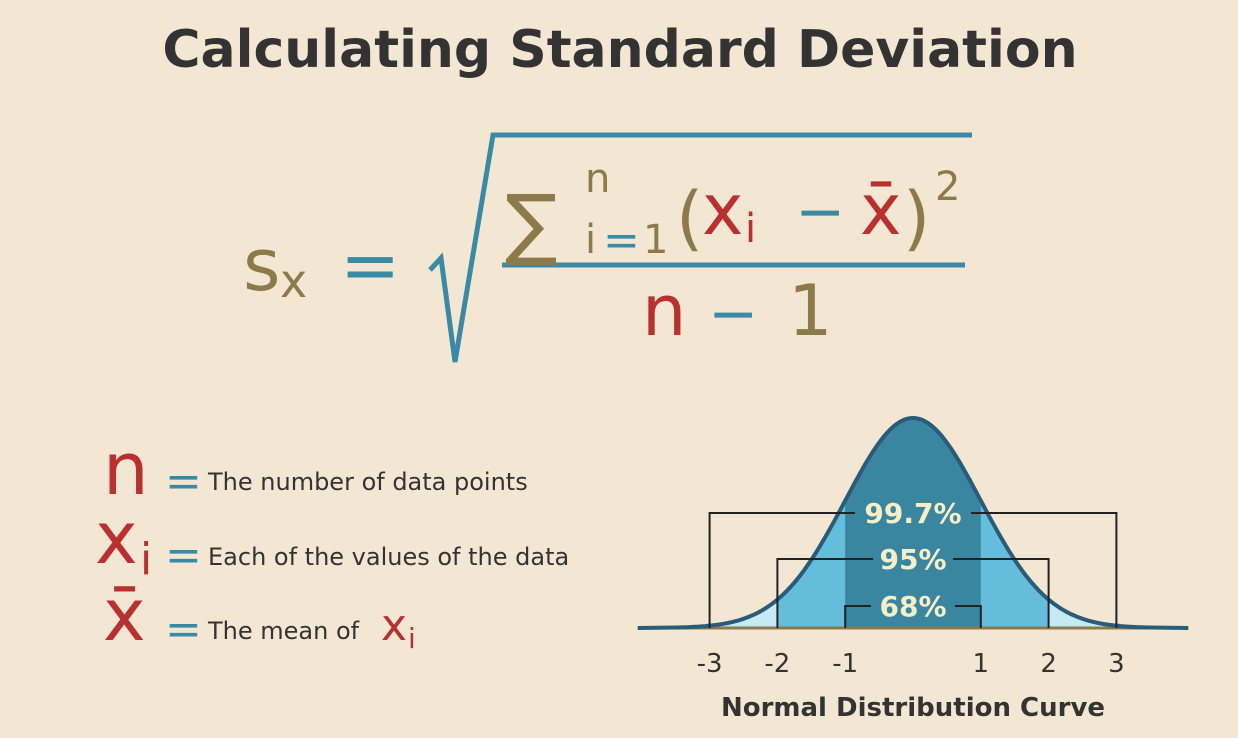 The image size is (1238, 738). I want to click on legend-inline-subscript: i, so click(412, 638).